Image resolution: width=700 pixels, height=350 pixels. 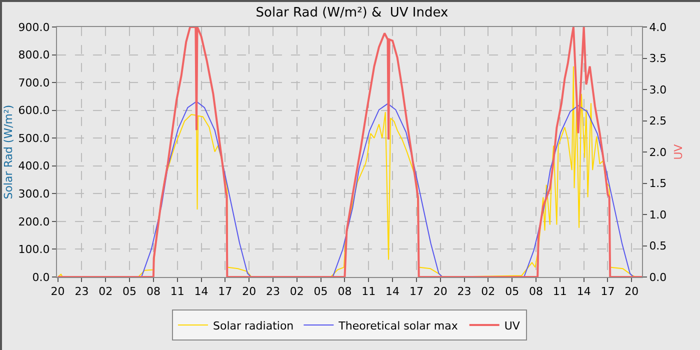 What do you see at coordinates (658, 89) in the screenshot?
I see `y2-tick-label: 3.0` at bounding box center [658, 89].